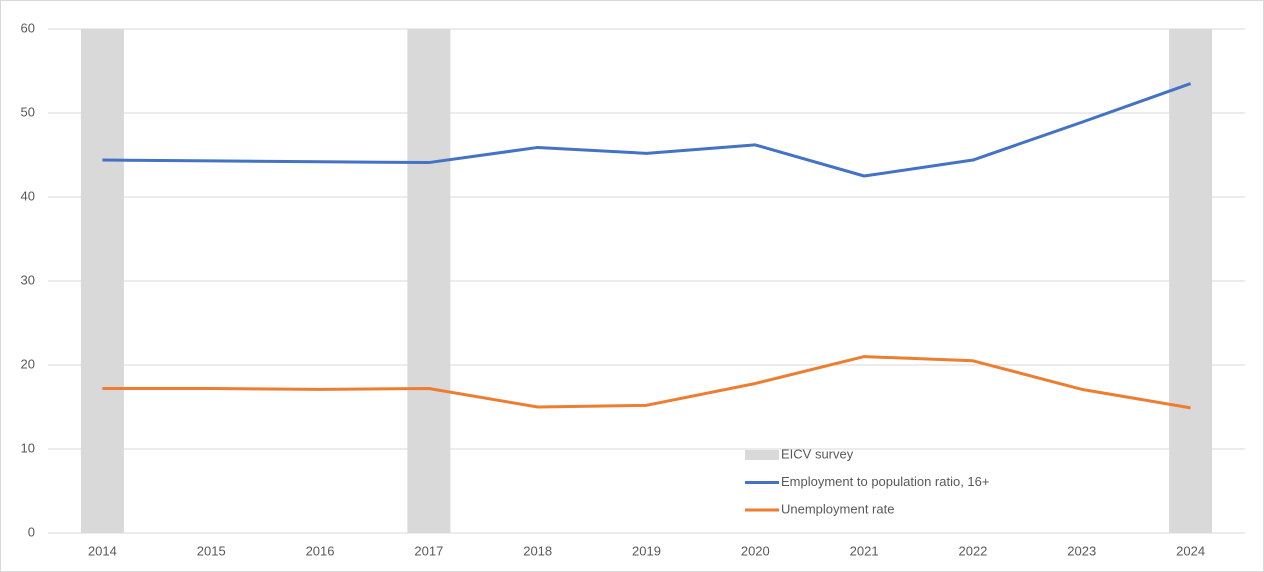  Describe the element at coordinates (102, 550) in the screenshot. I see `x-tick-label: 2014` at that location.